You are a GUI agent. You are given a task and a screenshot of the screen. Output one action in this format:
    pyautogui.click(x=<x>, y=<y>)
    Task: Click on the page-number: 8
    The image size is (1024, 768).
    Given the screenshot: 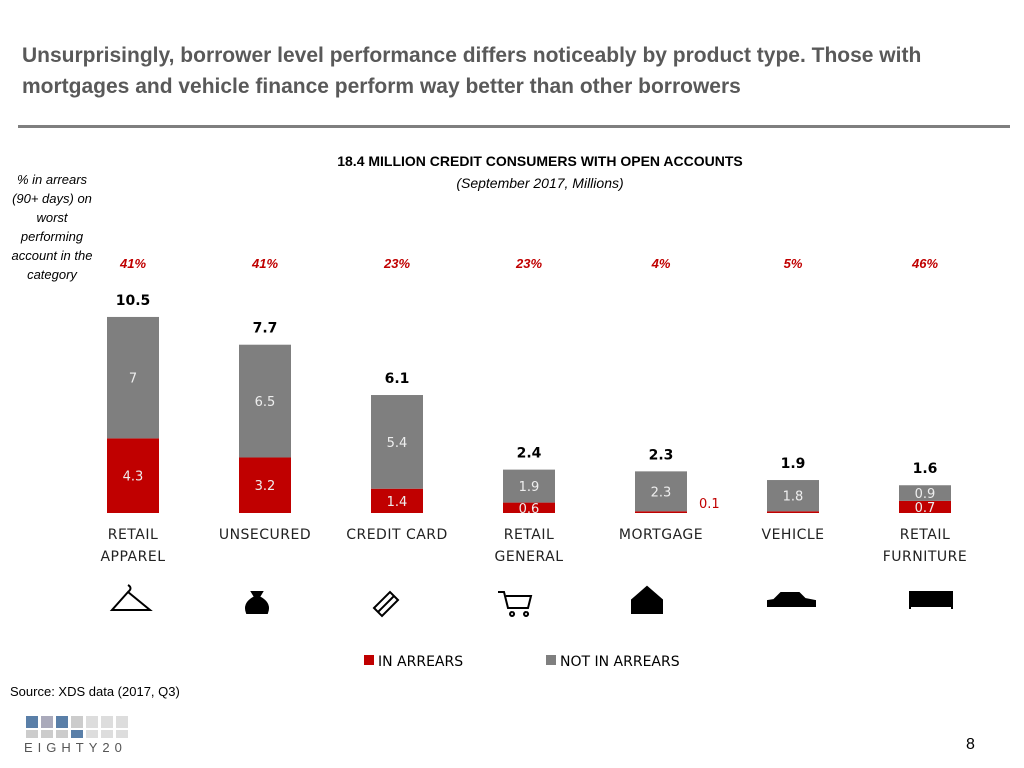 What is the action you would take?
    pyautogui.click(x=970, y=744)
    